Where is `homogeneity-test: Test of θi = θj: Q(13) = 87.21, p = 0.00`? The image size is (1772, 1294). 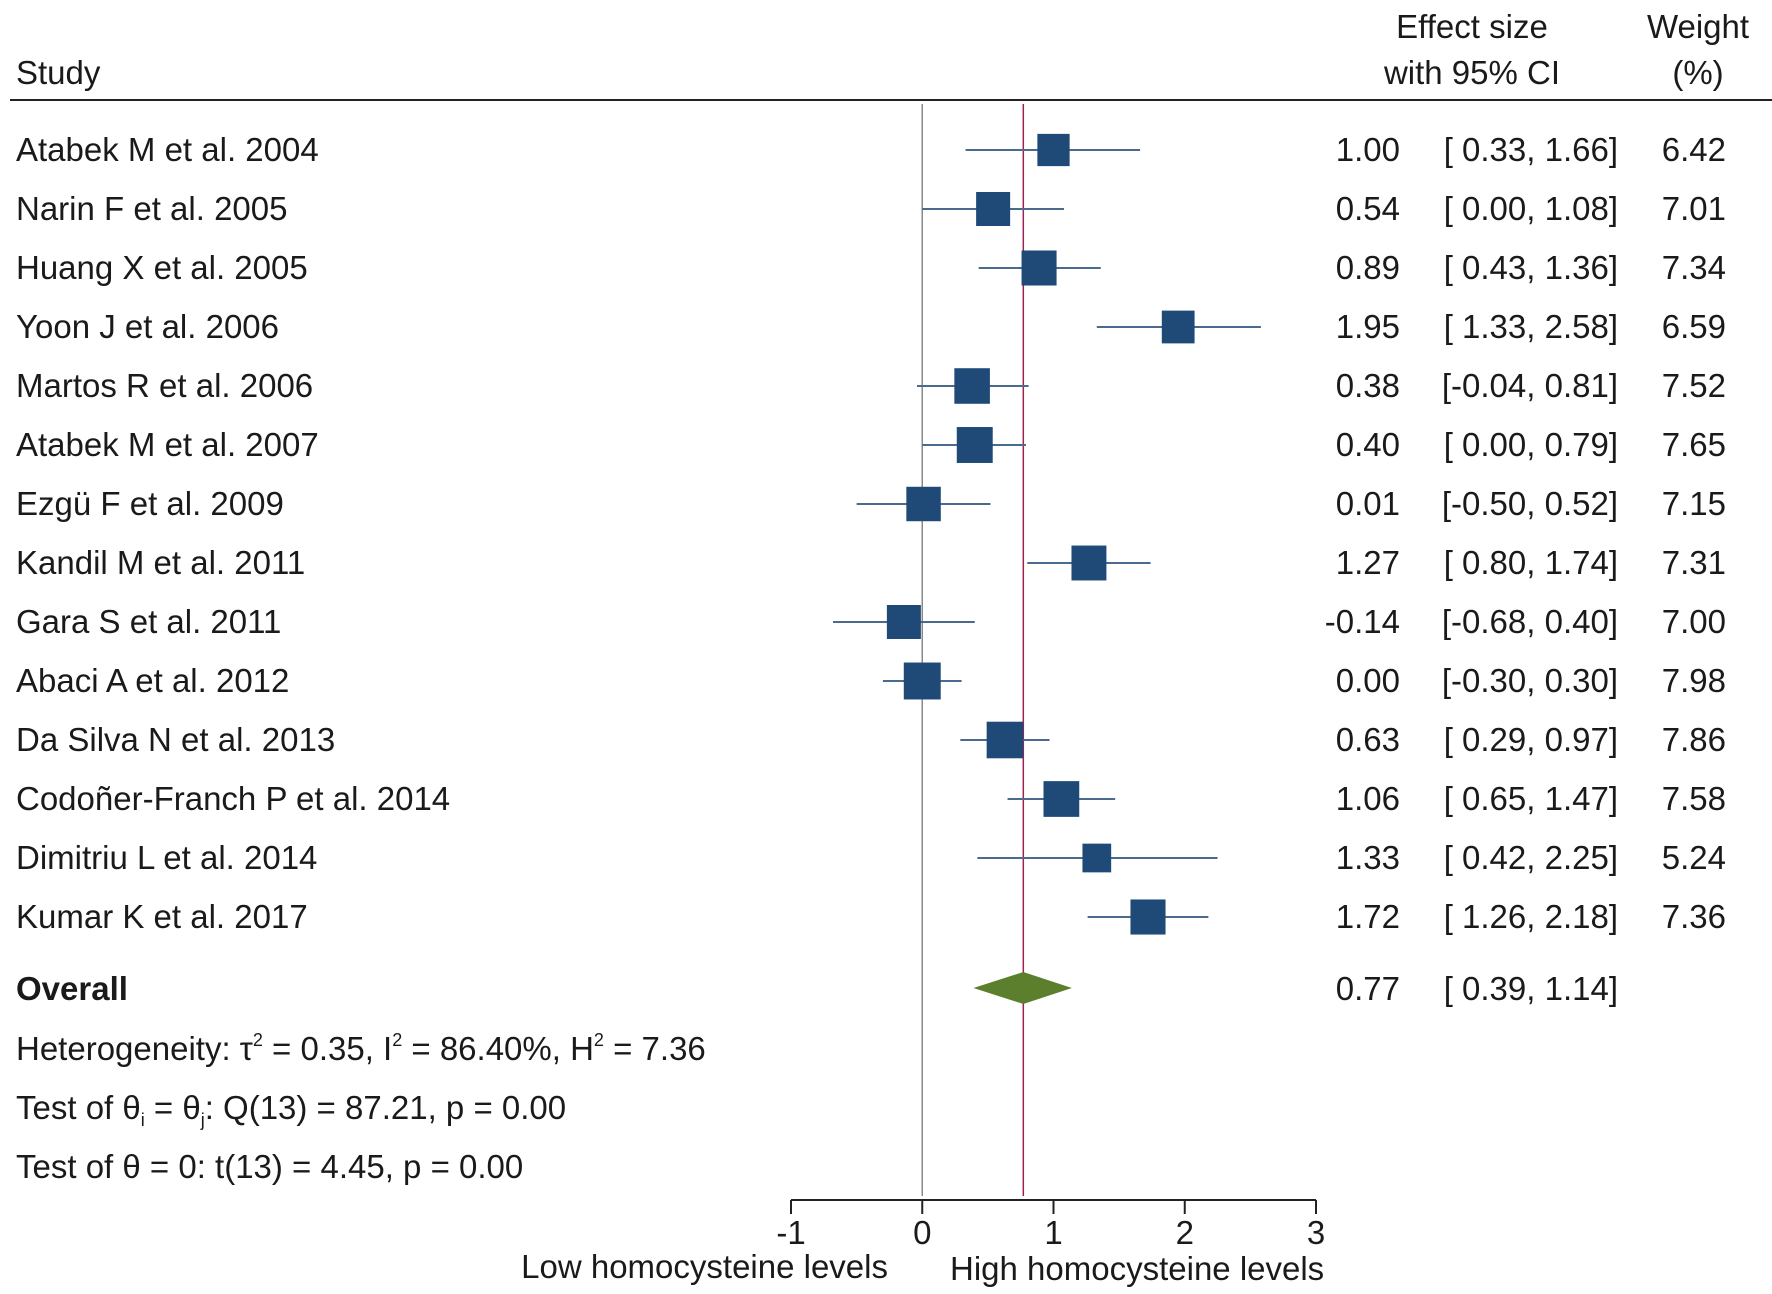 homogeneity-test: Test of θi = θj: Q(13) = 87.21, p = 0.00 is located at coordinates (291, 1109).